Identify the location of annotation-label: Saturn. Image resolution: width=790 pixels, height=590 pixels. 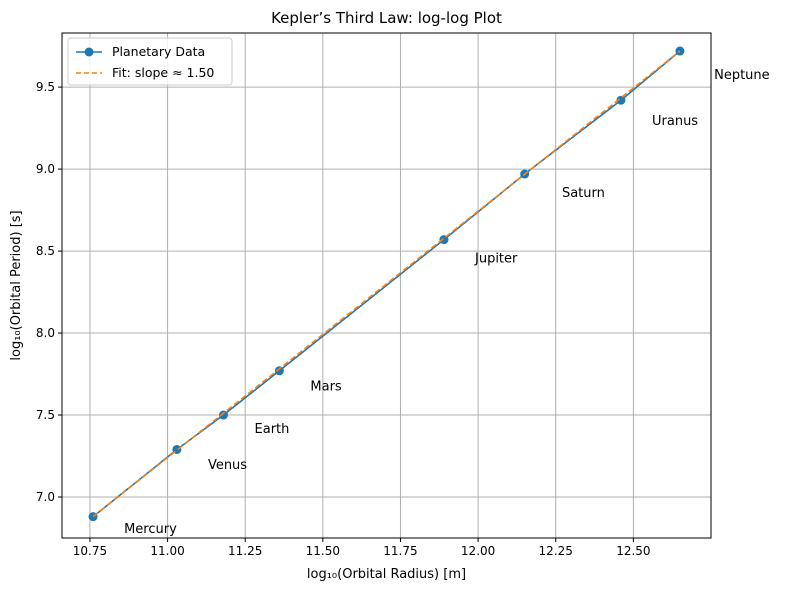
(583, 193).